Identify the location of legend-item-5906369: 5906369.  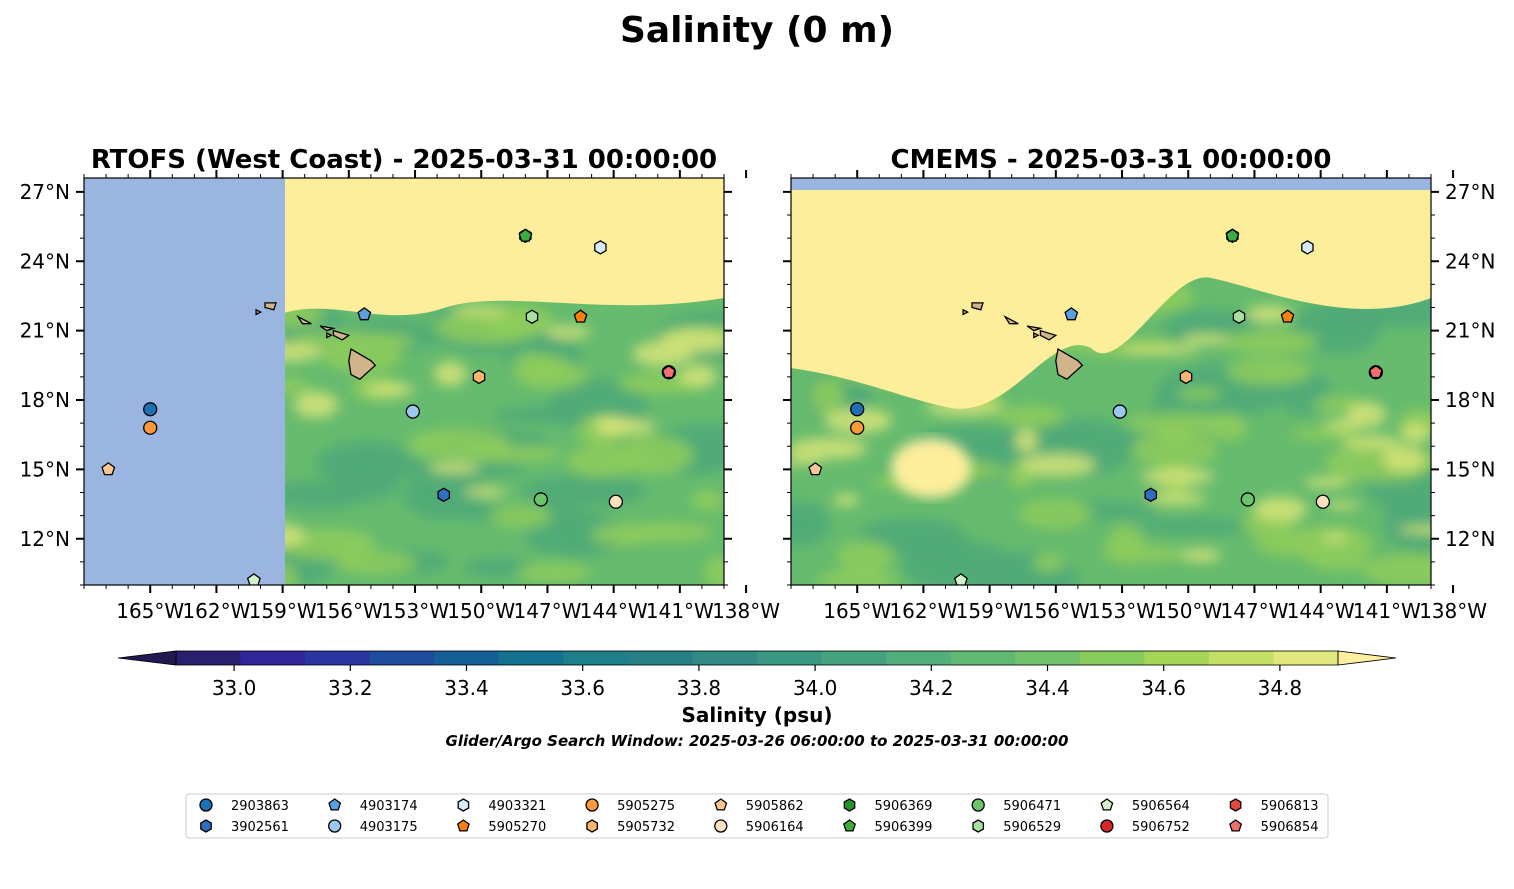
(887, 806).